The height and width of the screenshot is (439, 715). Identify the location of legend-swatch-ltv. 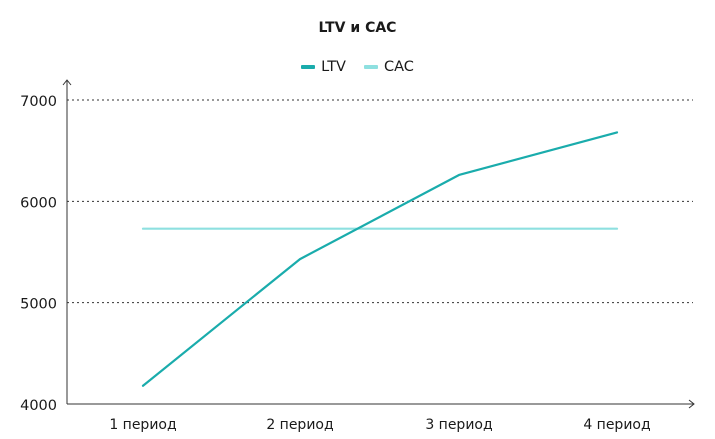
(308, 67).